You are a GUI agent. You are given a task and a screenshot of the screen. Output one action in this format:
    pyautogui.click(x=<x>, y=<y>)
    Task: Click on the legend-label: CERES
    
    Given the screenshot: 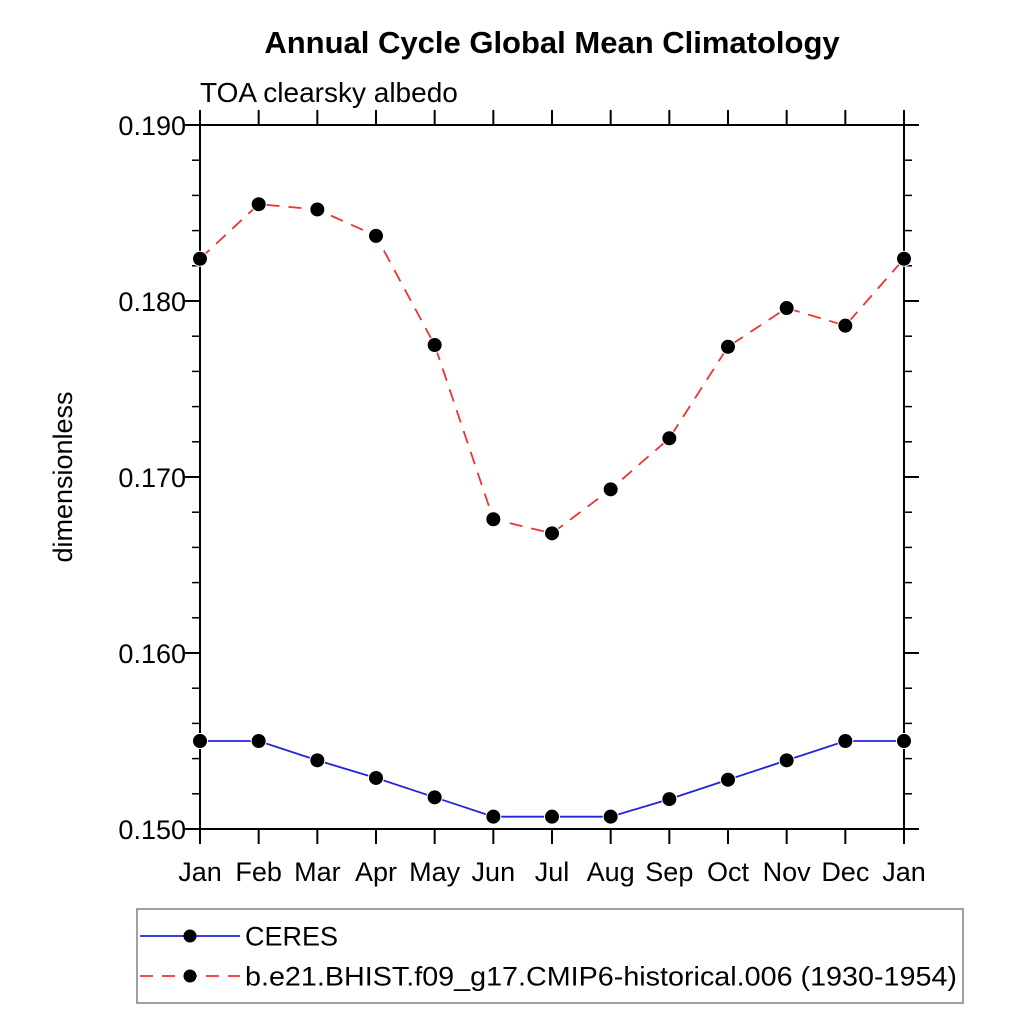 What is the action you would take?
    pyautogui.click(x=291, y=937)
    